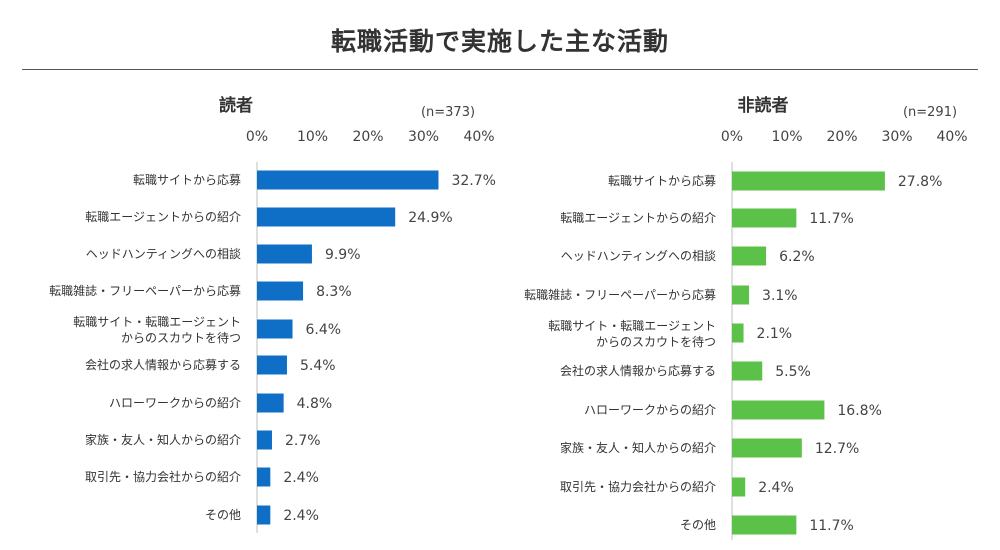  Describe the element at coordinates (780, 296) in the screenshot. I see `nonreader-value-label: 3.1%` at that location.